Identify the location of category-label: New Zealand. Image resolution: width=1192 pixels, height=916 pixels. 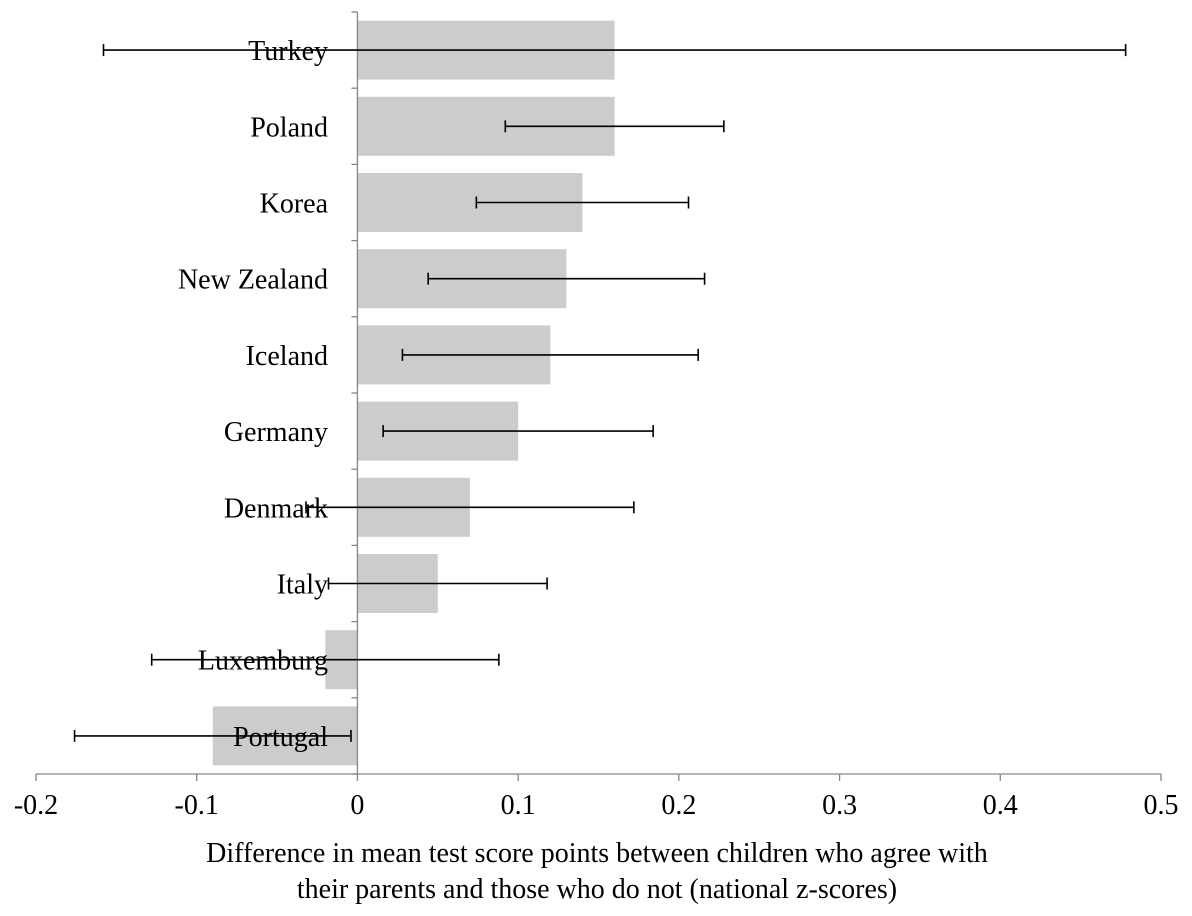
(253, 280).